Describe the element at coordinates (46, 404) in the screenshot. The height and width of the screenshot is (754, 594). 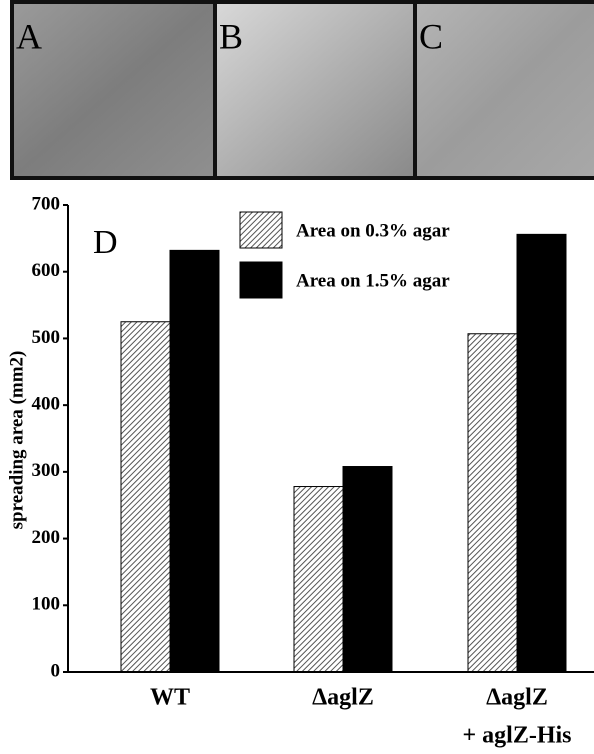
I see `y-tick-label: 400` at that location.